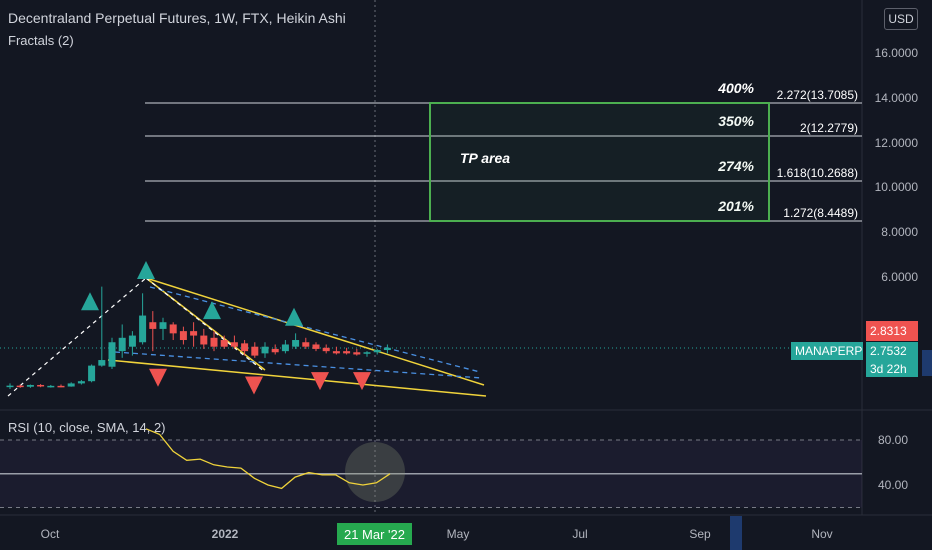 This screenshot has height=550, width=932. What do you see at coordinates (431, 468) in the screenshot?
I see `rsi-pane` at bounding box center [431, 468].